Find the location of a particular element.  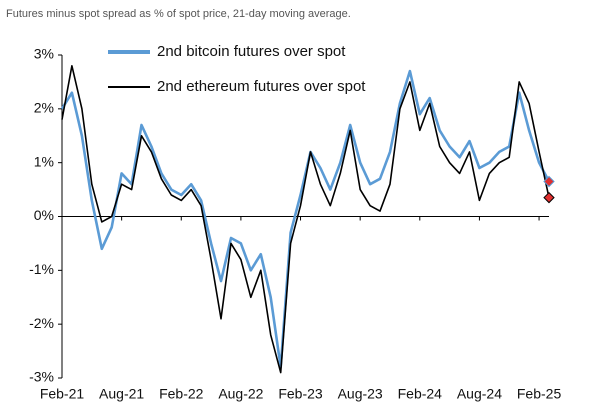

y-tick-label: -1% is located at coordinates (41, 269).